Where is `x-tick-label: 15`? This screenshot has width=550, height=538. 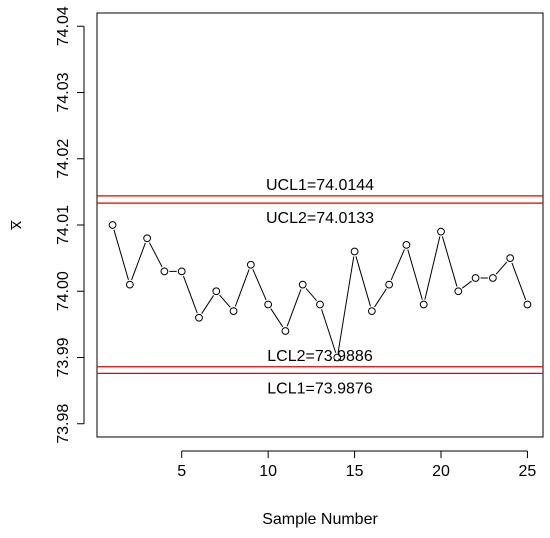 x-tick-label: 15 is located at coordinates (355, 471).